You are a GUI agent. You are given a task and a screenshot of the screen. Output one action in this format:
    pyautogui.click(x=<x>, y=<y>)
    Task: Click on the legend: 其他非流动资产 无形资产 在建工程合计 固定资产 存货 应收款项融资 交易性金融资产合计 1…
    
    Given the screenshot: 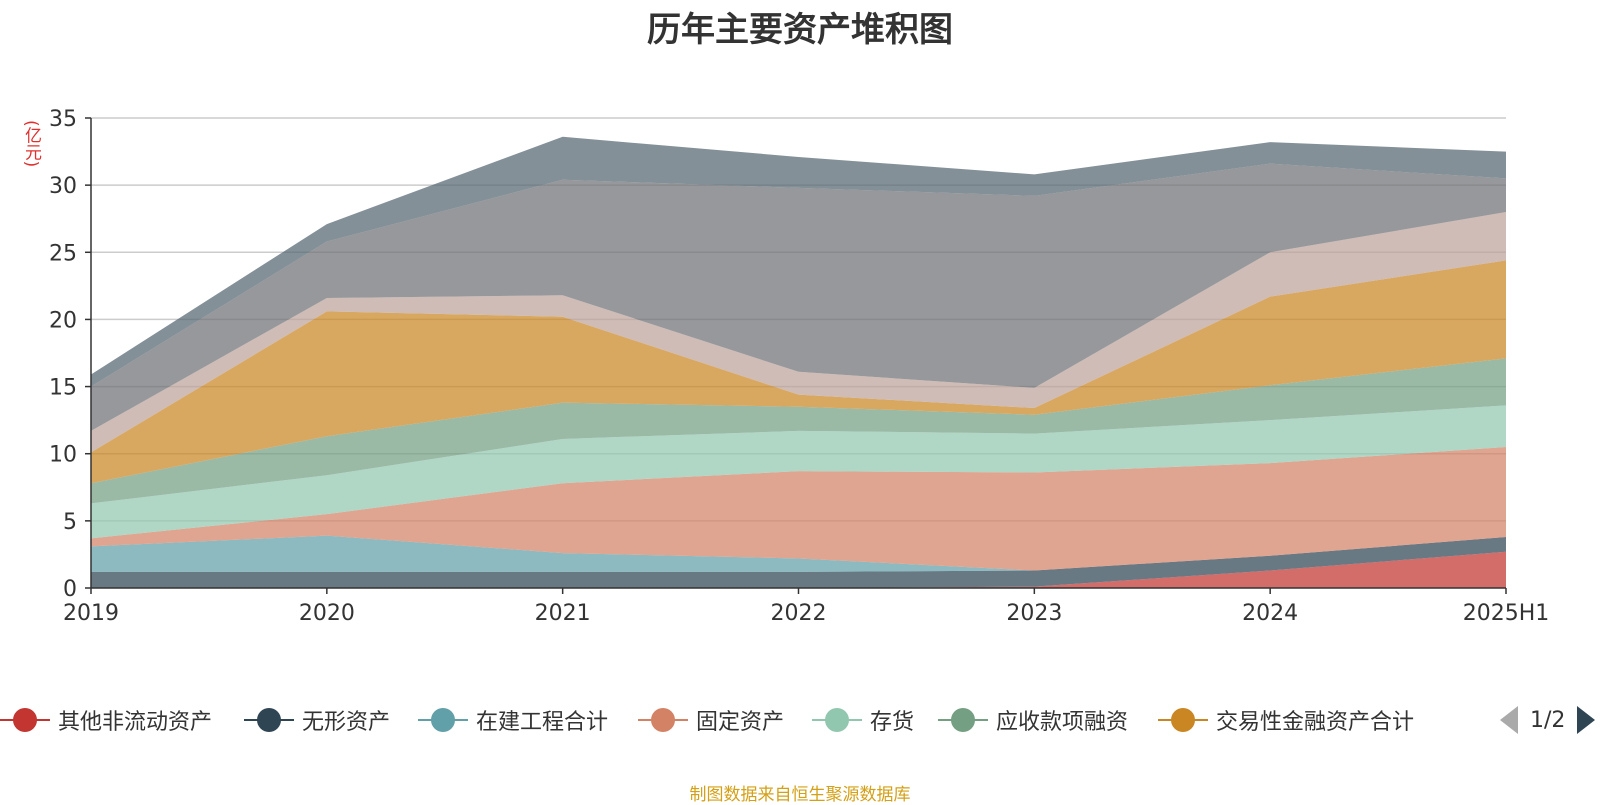 What is the action you would take?
    pyautogui.click(x=800, y=720)
    